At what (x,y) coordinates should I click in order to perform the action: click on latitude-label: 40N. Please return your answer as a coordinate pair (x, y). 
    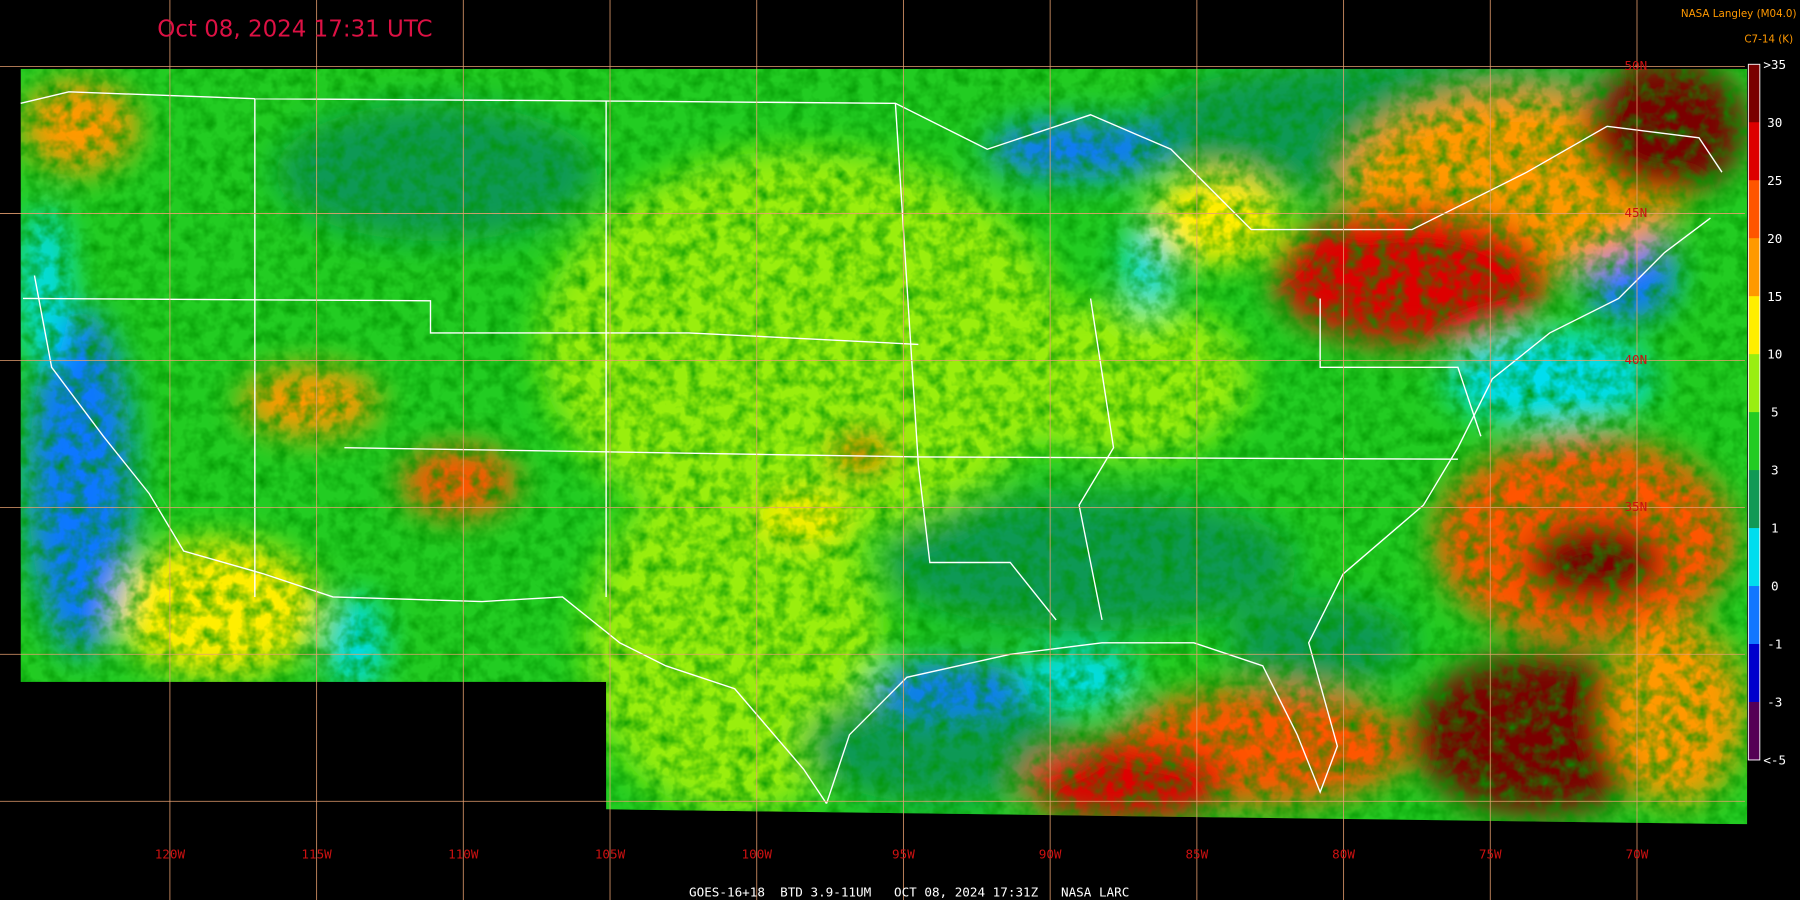
    Looking at the image, I should click on (1635, 359).